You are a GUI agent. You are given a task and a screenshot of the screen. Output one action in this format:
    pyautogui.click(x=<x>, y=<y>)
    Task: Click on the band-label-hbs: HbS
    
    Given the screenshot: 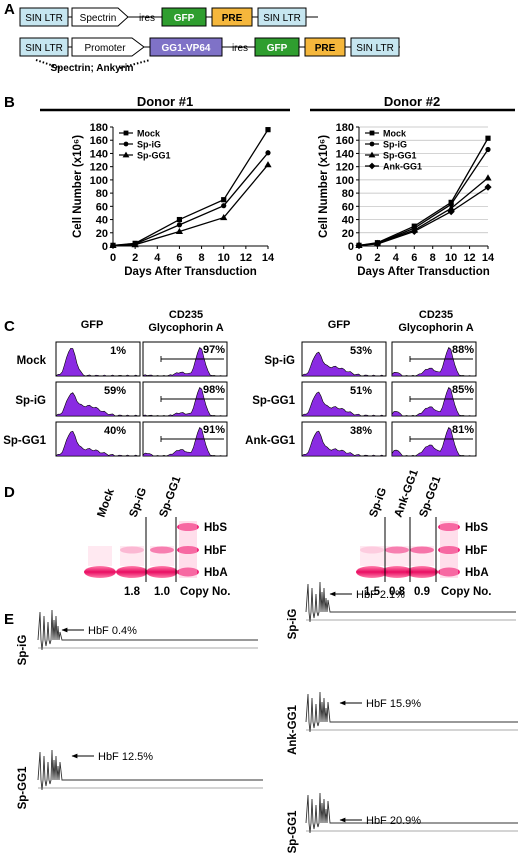 What is the action you would take?
    pyautogui.click(x=215, y=528)
    